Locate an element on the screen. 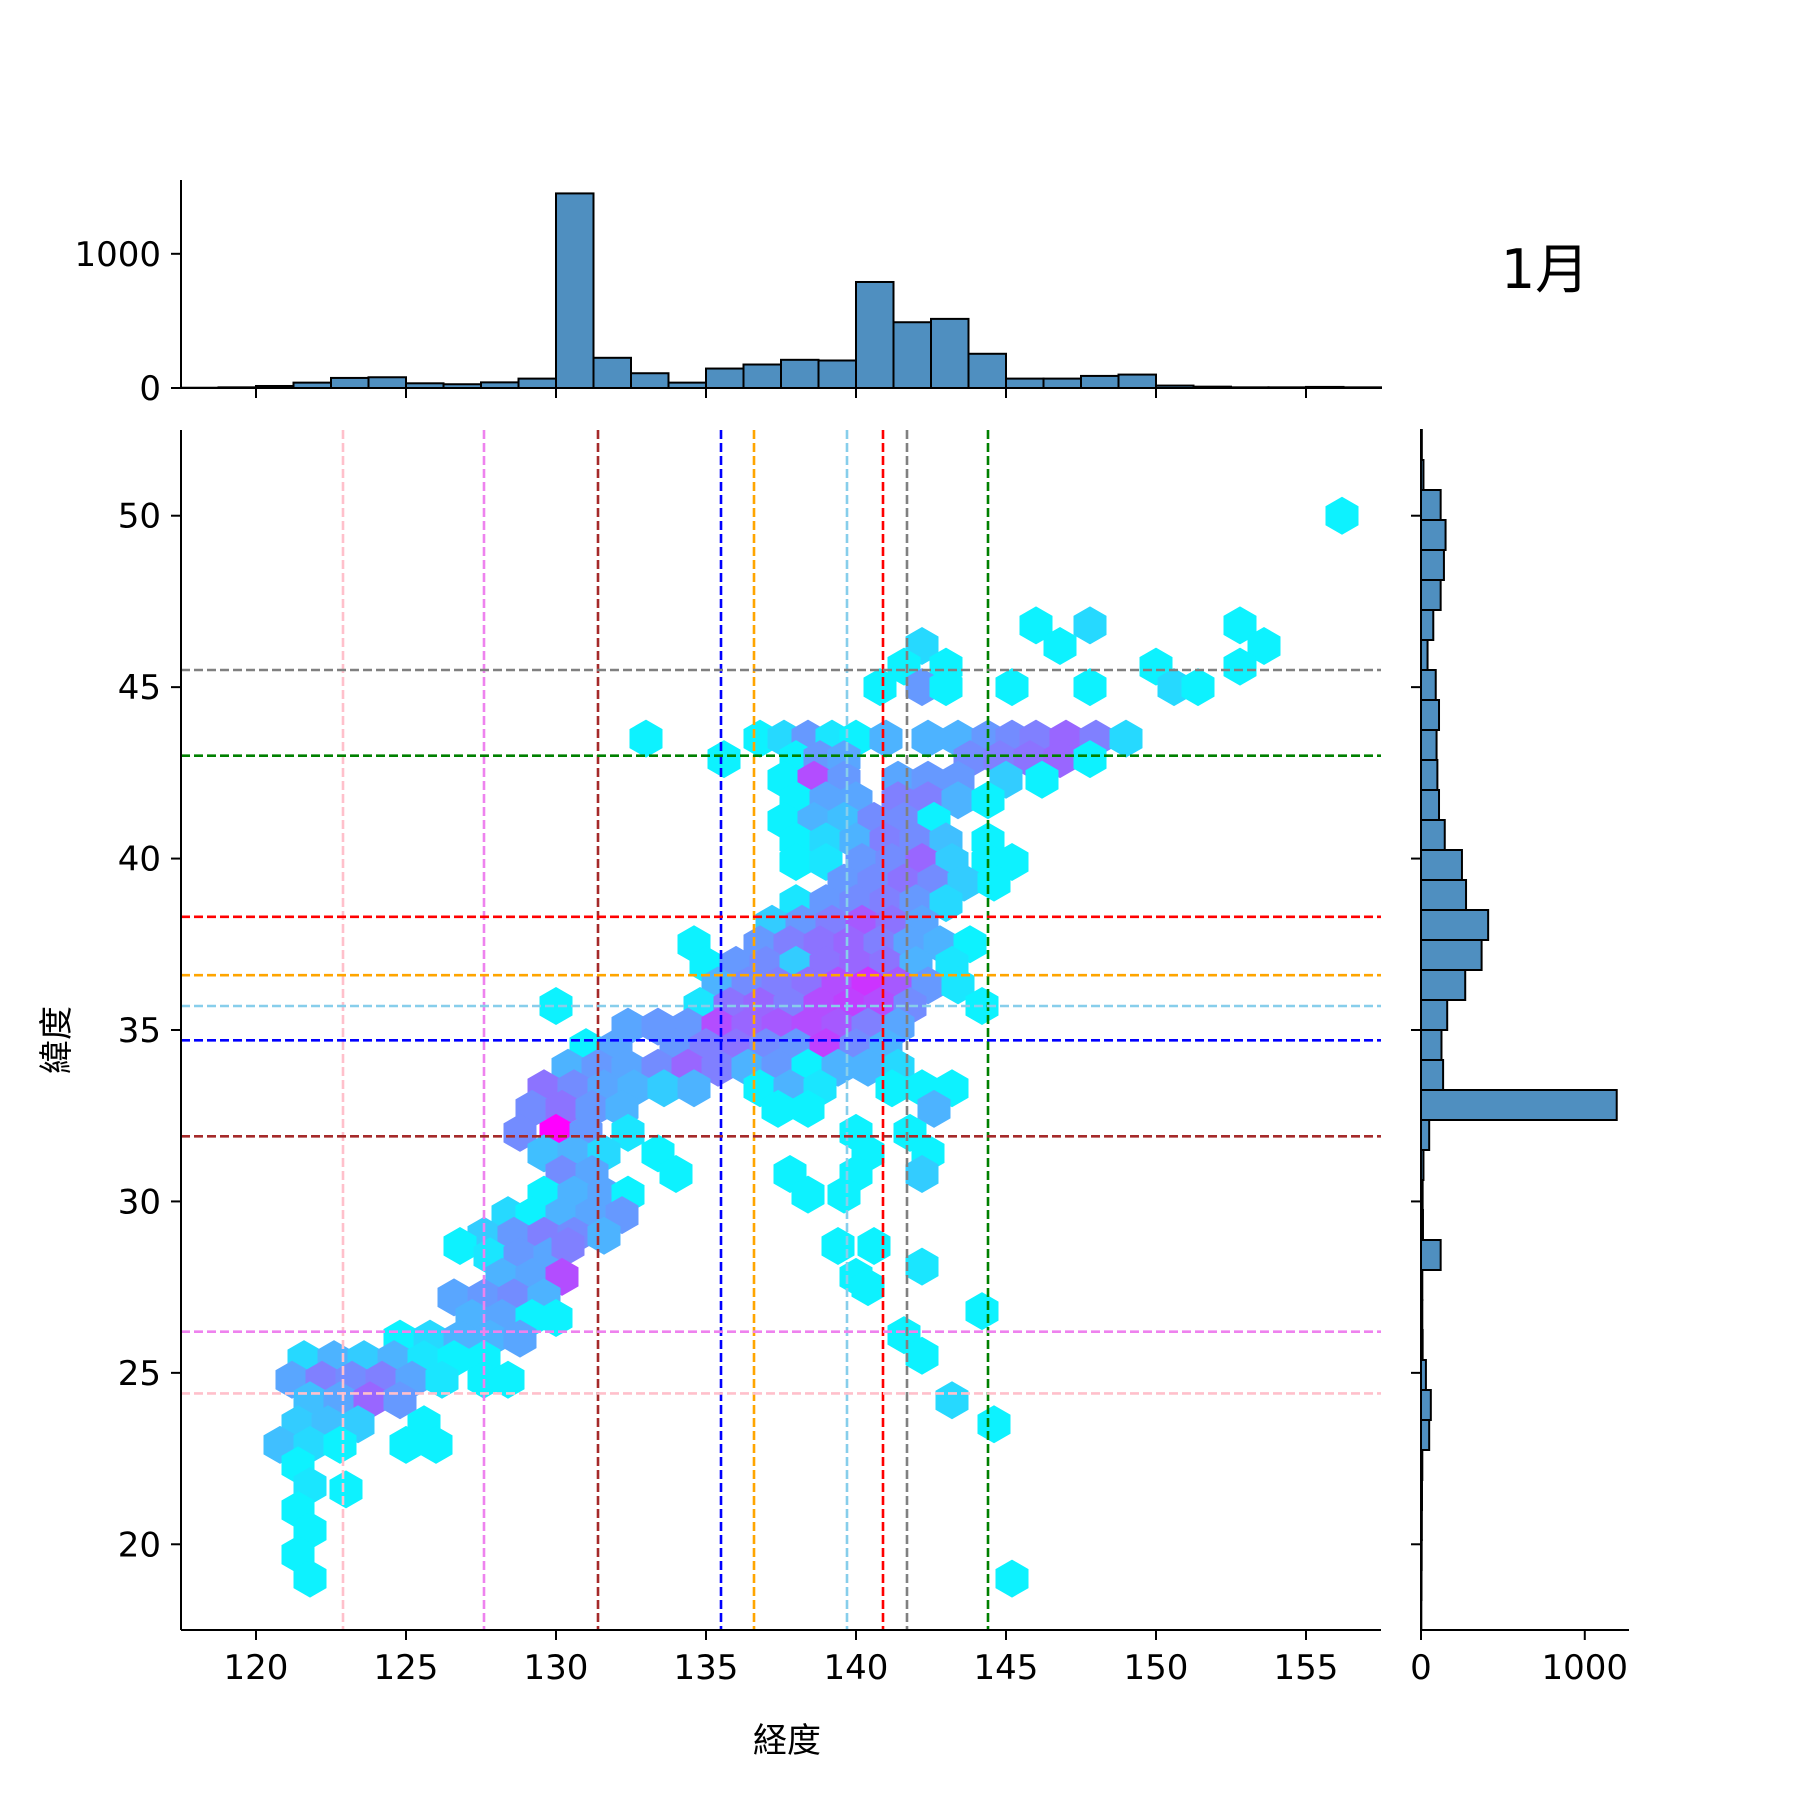 The width and height of the screenshot is (1800, 1804). top-hist-y-tick-label: 1000 is located at coordinates (117, 255).